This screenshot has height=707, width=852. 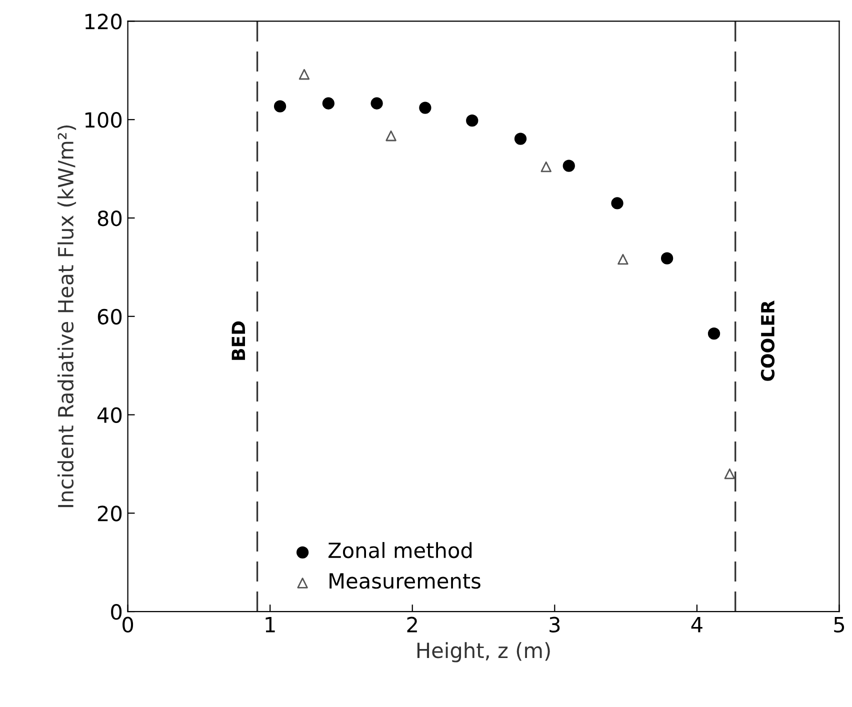 I want to click on legend-label: Zonal method, so click(x=400, y=550).